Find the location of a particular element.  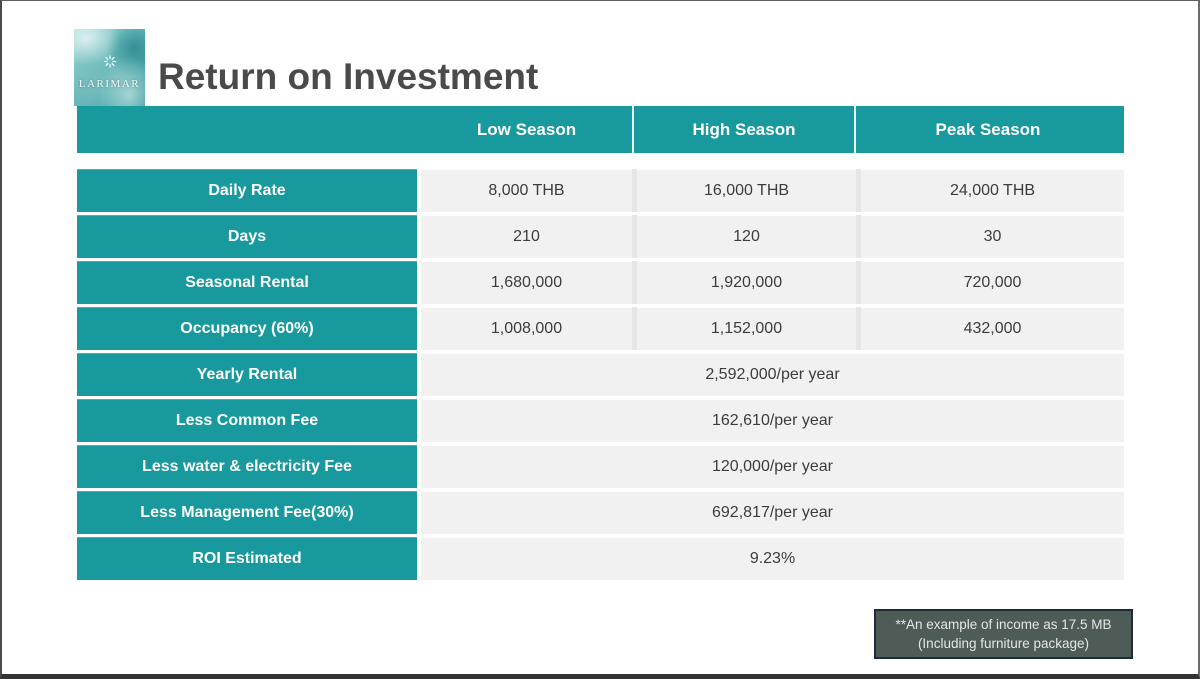

column-header-empty is located at coordinates (249, 129).